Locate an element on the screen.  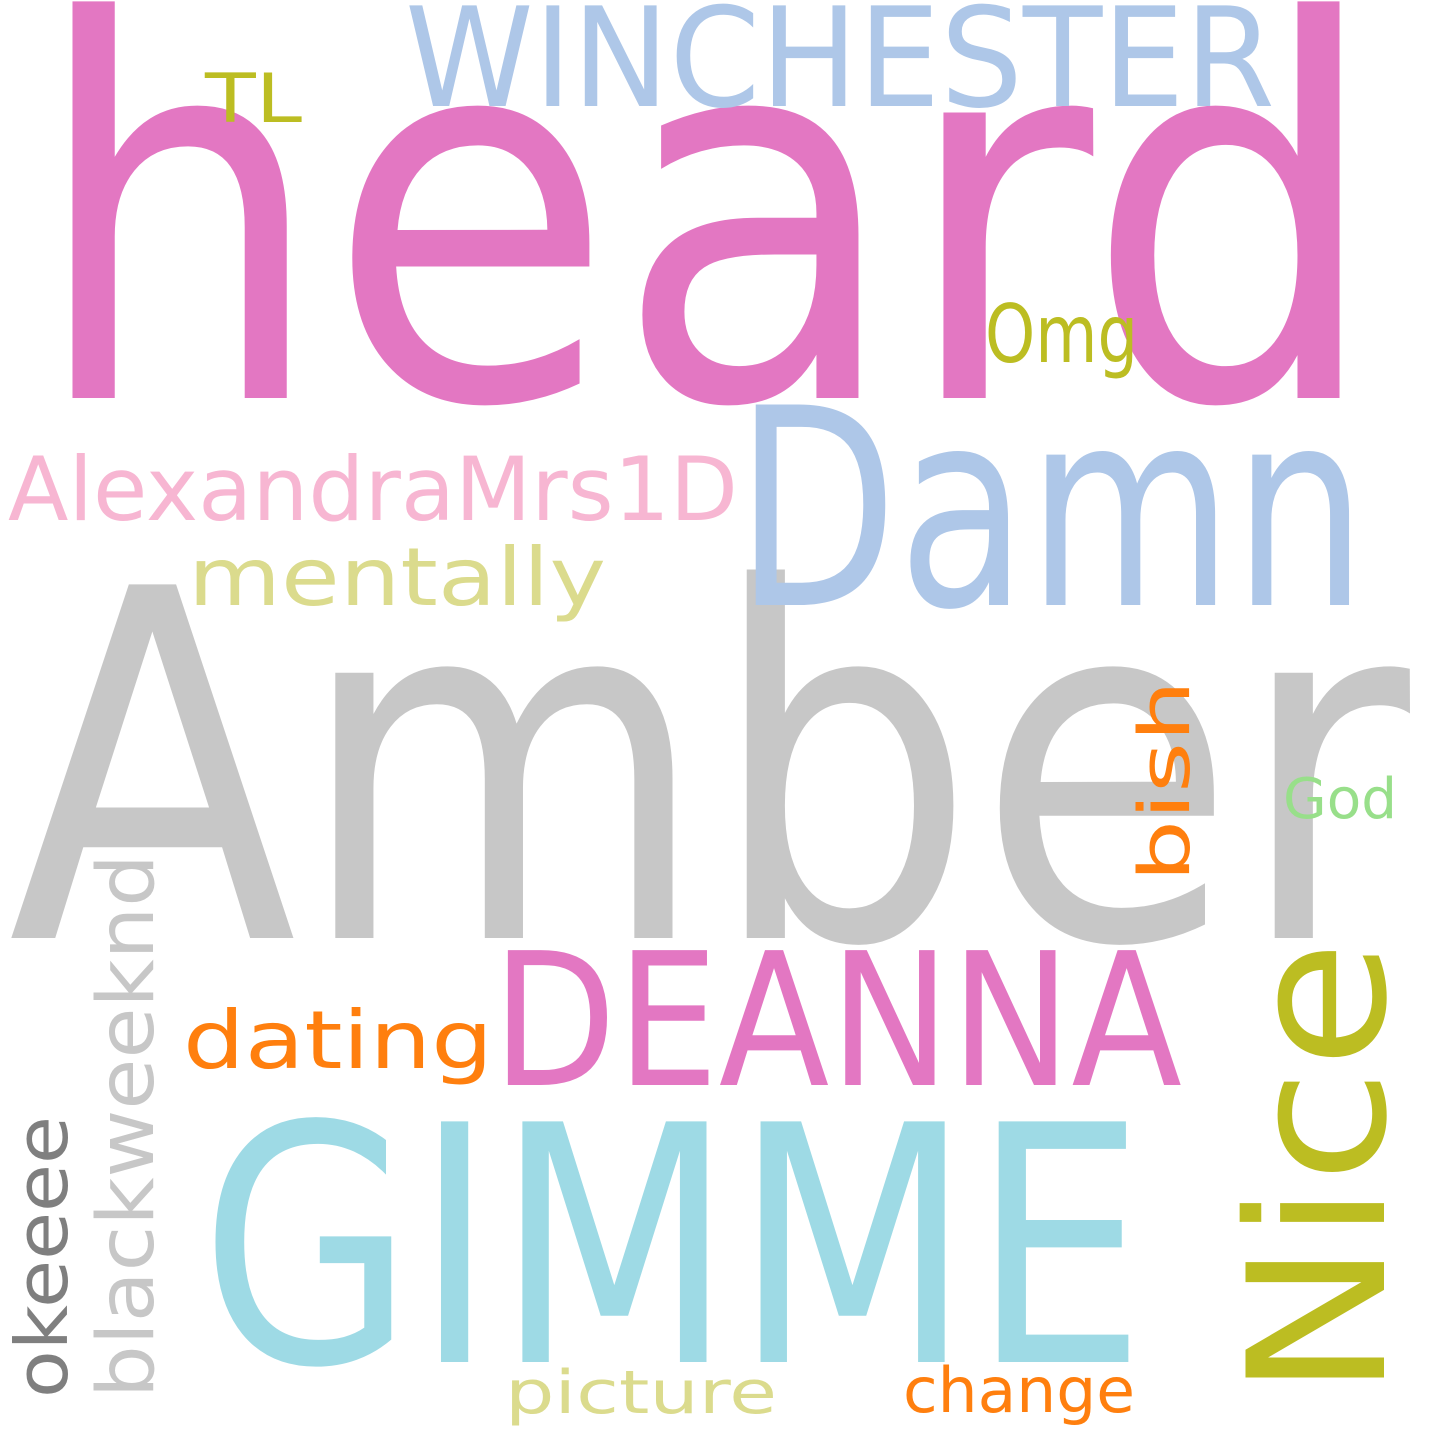
word-god: God is located at coordinates (1340, 799).